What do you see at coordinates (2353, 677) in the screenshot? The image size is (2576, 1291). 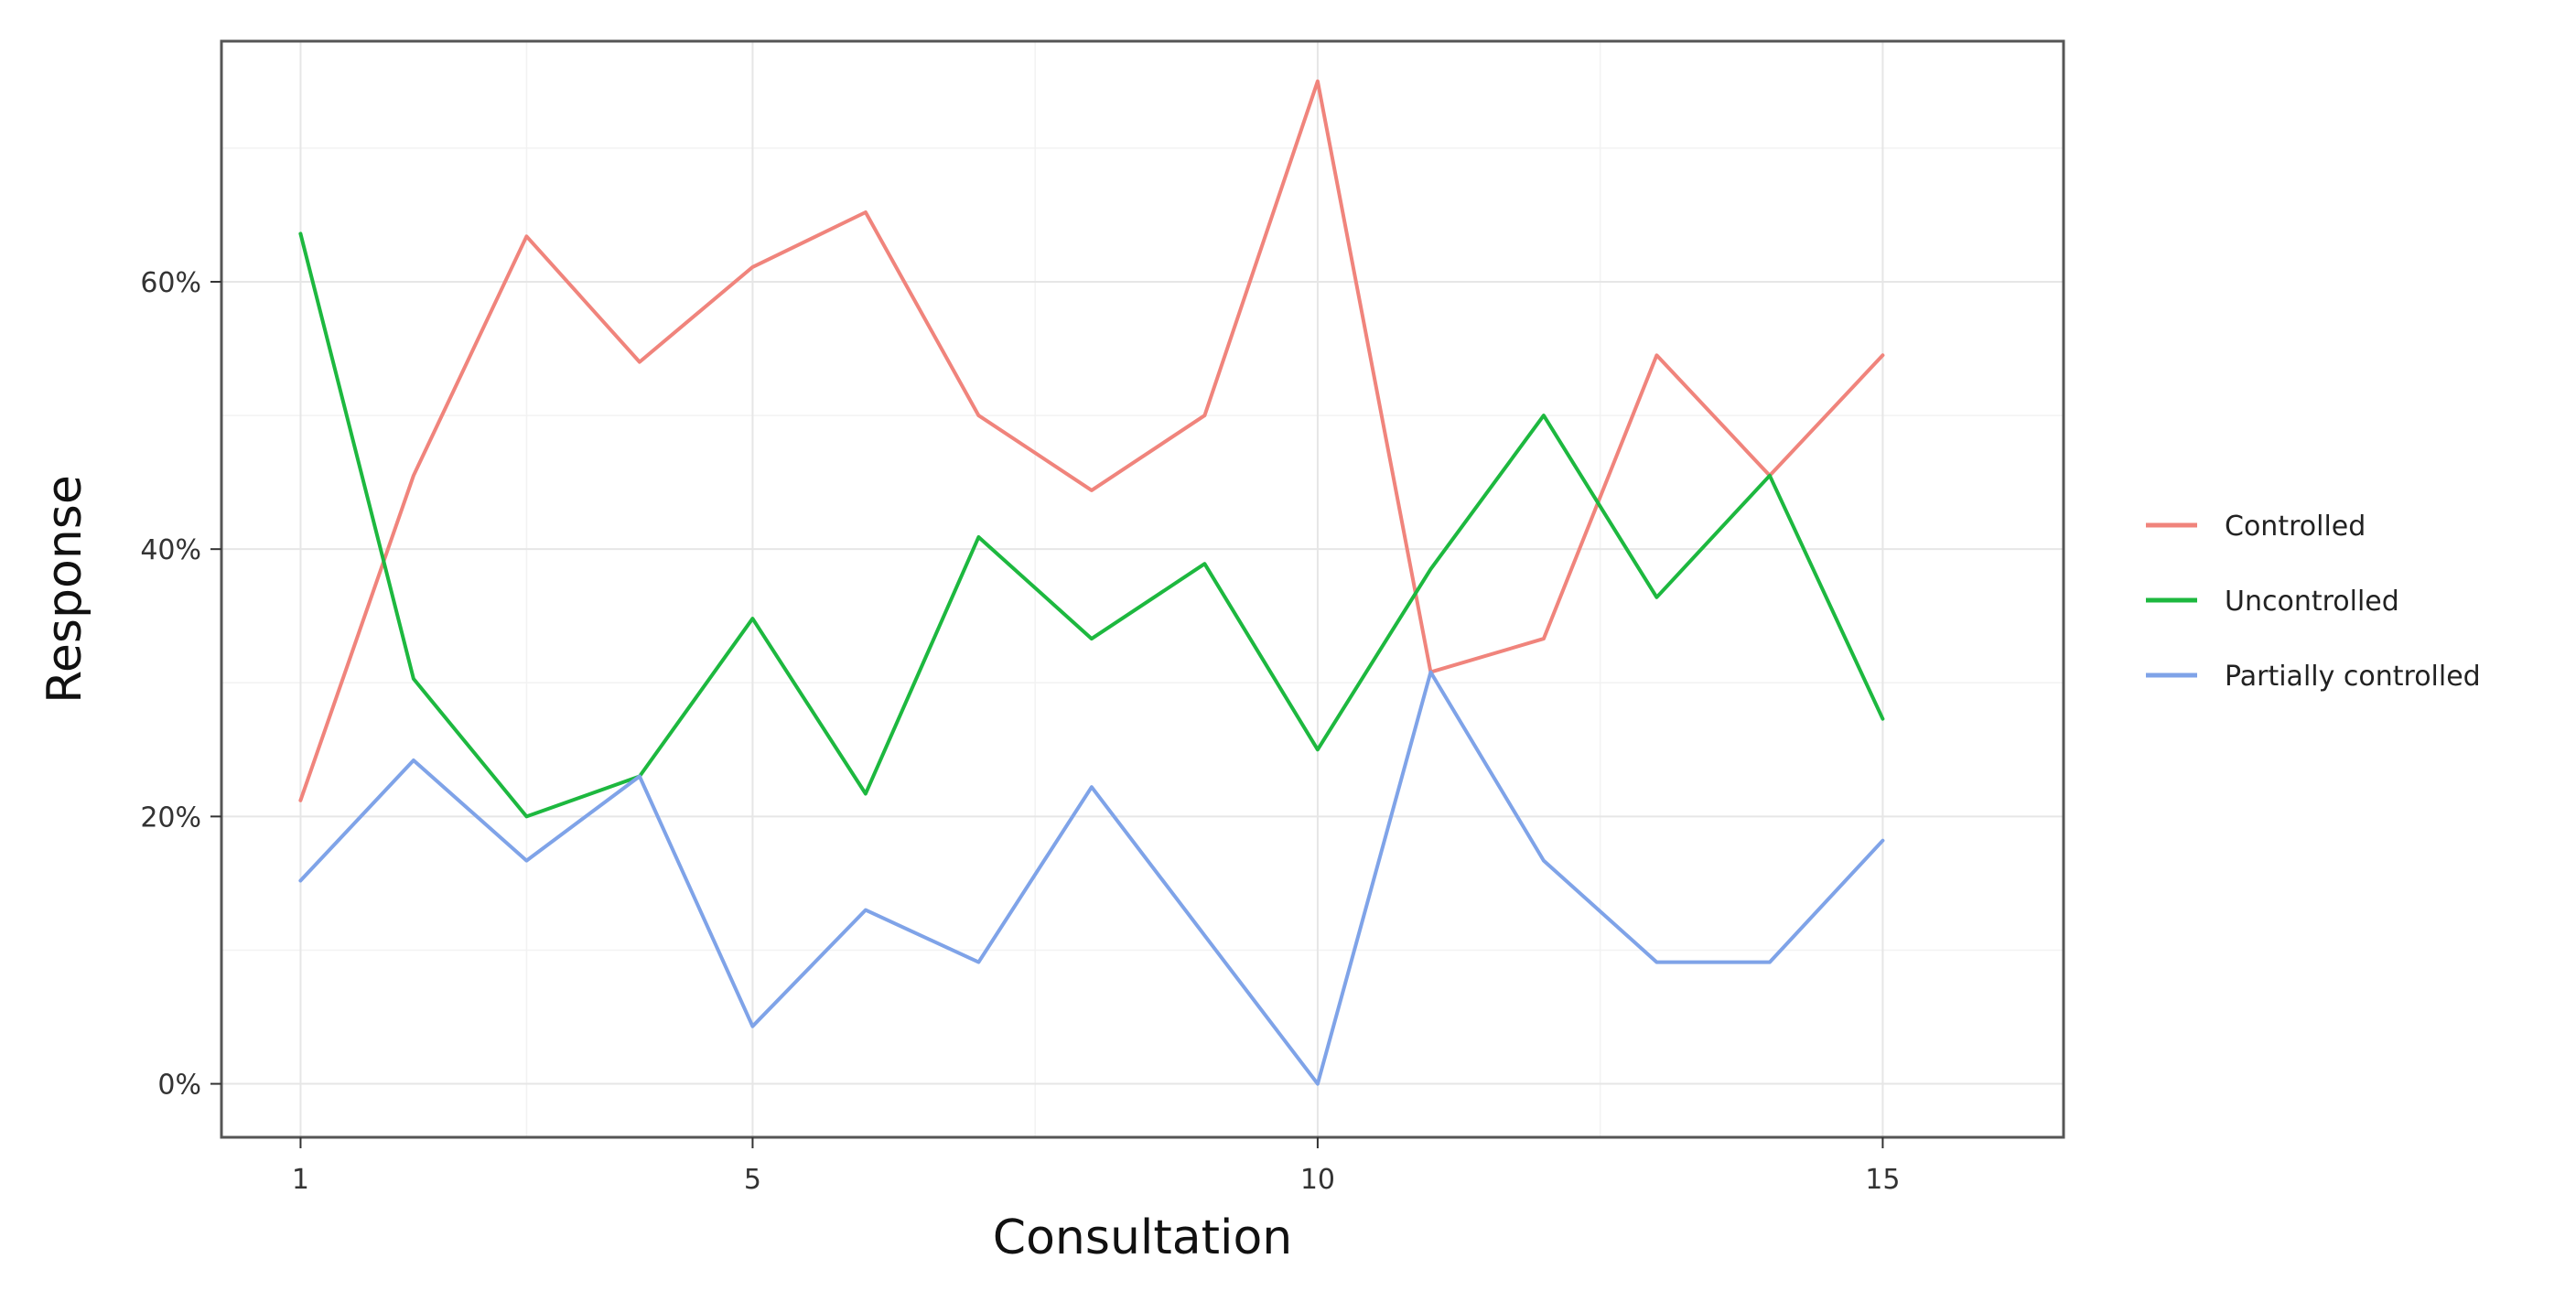 I see `legend-label: Partially controlled` at bounding box center [2353, 677].